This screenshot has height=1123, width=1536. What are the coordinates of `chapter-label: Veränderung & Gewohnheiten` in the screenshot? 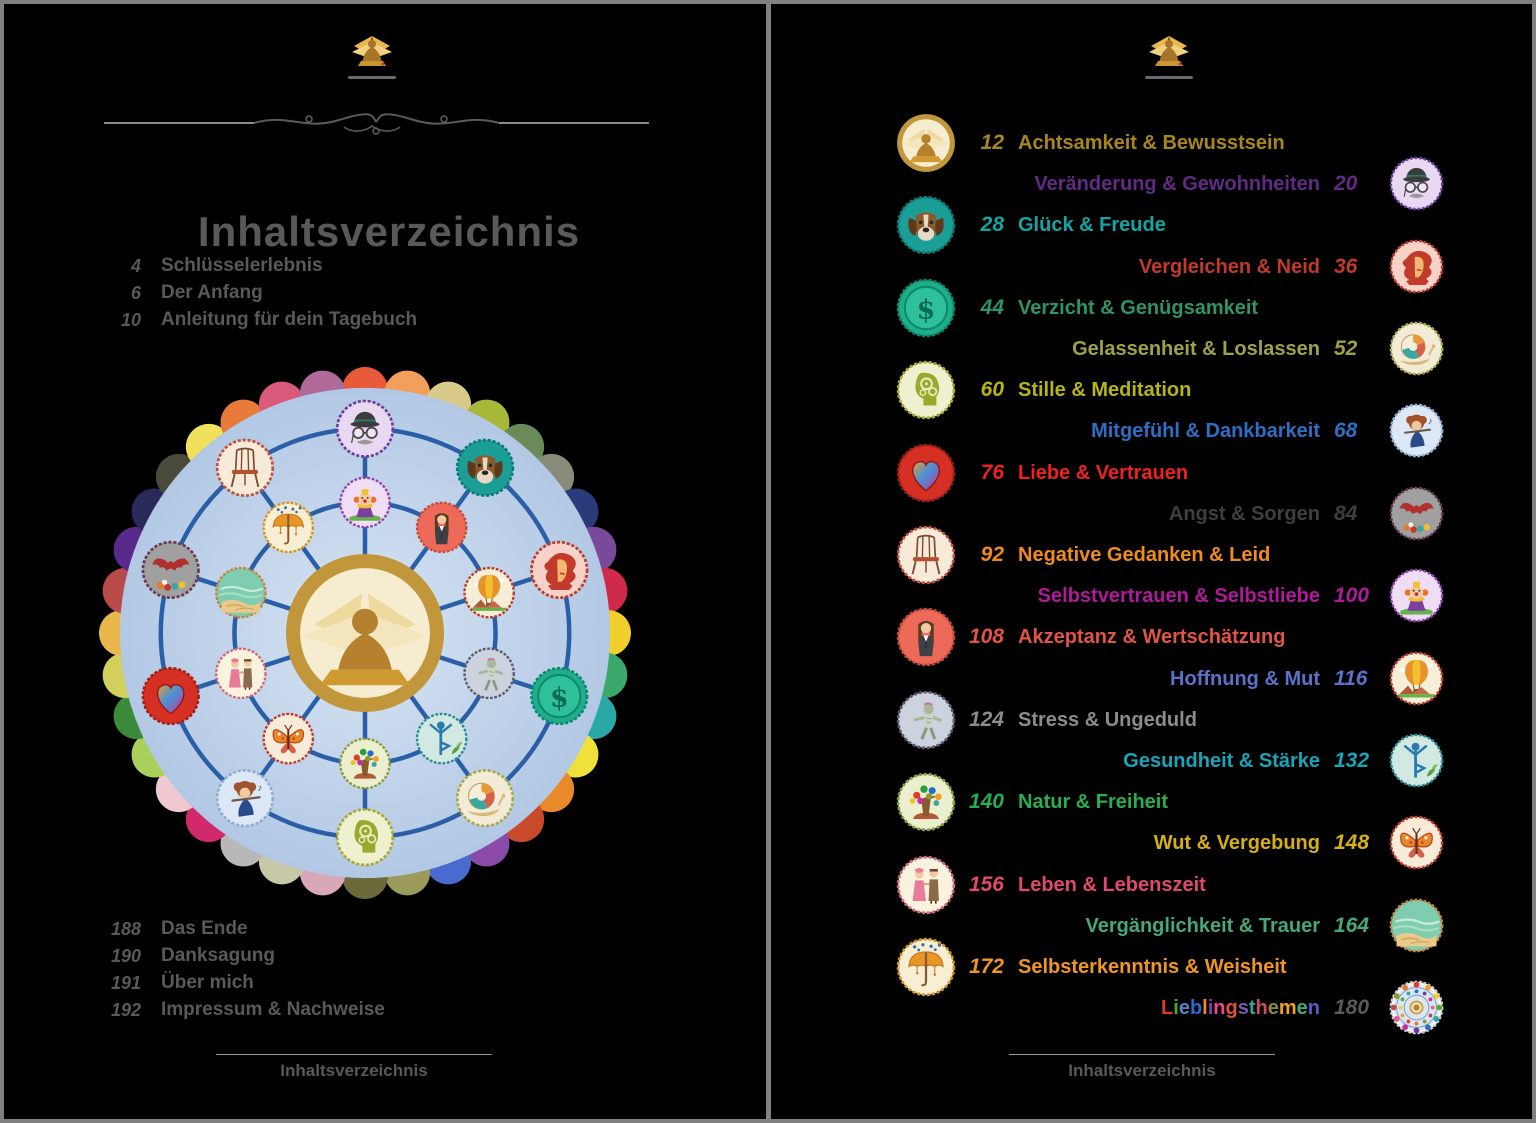 It's located at (1177, 184).